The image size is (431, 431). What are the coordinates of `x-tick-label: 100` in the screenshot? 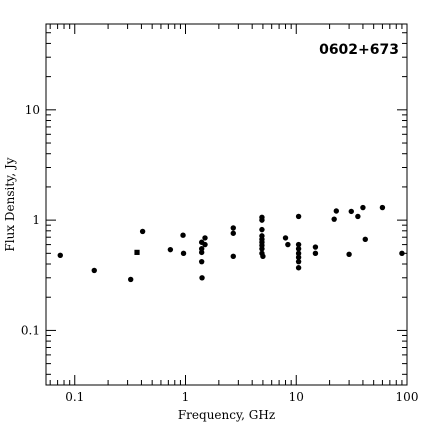 It's located at (407, 397).